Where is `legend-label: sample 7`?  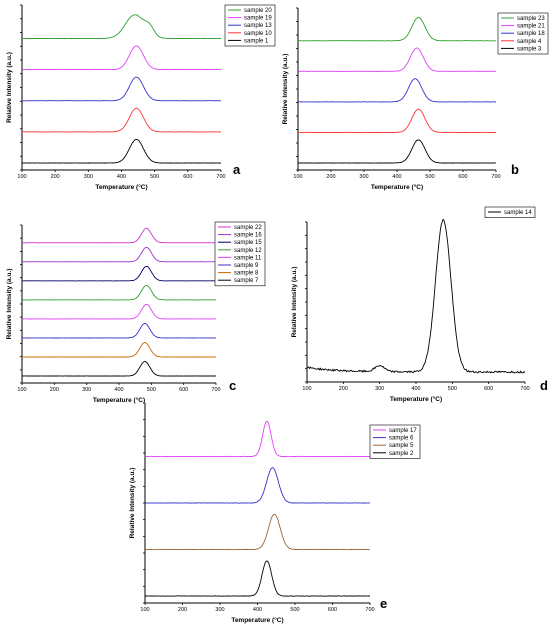
legend-label: sample 7 is located at coordinates (246, 281).